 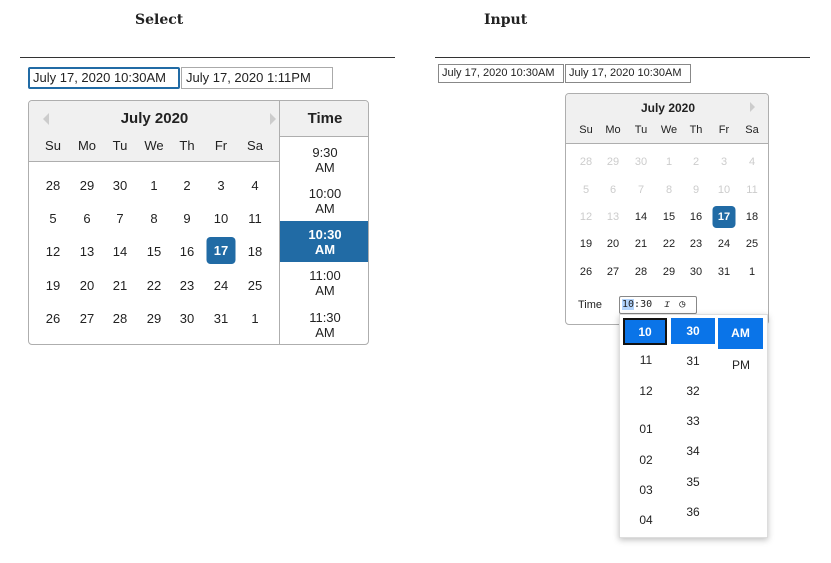 I want to click on minute-option: 32, so click(x=693, y=391).